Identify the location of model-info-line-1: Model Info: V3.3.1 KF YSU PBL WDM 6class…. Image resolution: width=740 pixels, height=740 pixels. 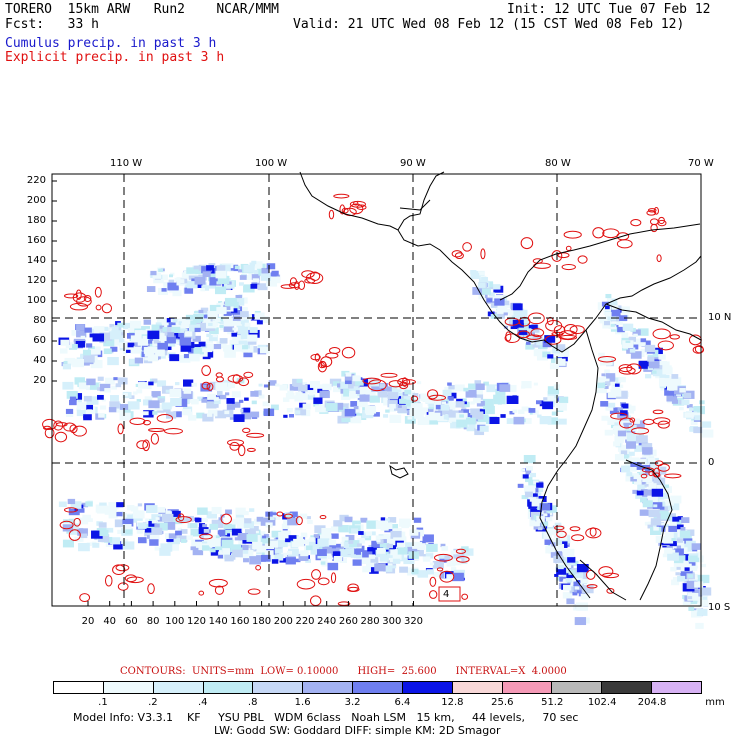
(326, 717).